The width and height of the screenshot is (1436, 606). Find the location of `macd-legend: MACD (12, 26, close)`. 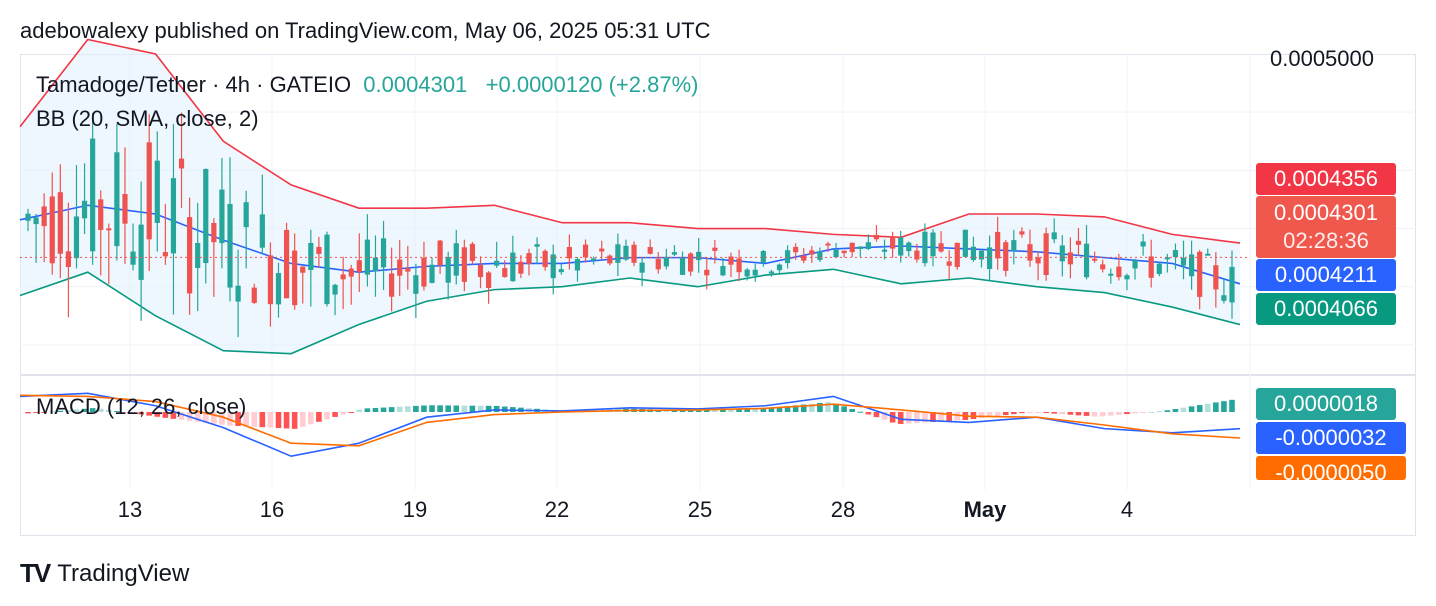

macd-legend: MACD (12, 26, close) is located at coordinates (141, 406).